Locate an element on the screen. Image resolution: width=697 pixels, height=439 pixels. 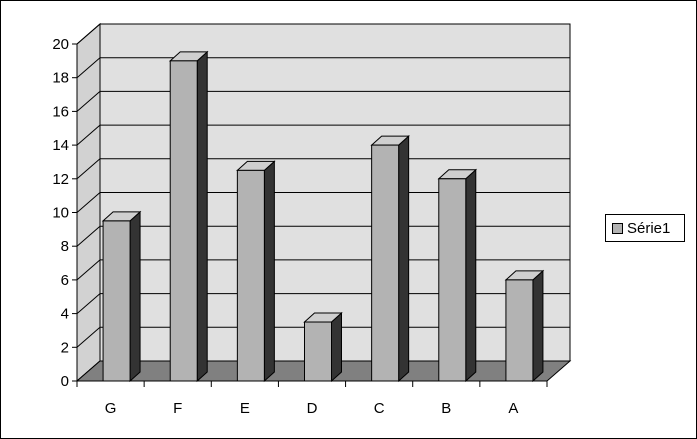
y-tick-label-8: 16 is located at coordinates (60, 111).